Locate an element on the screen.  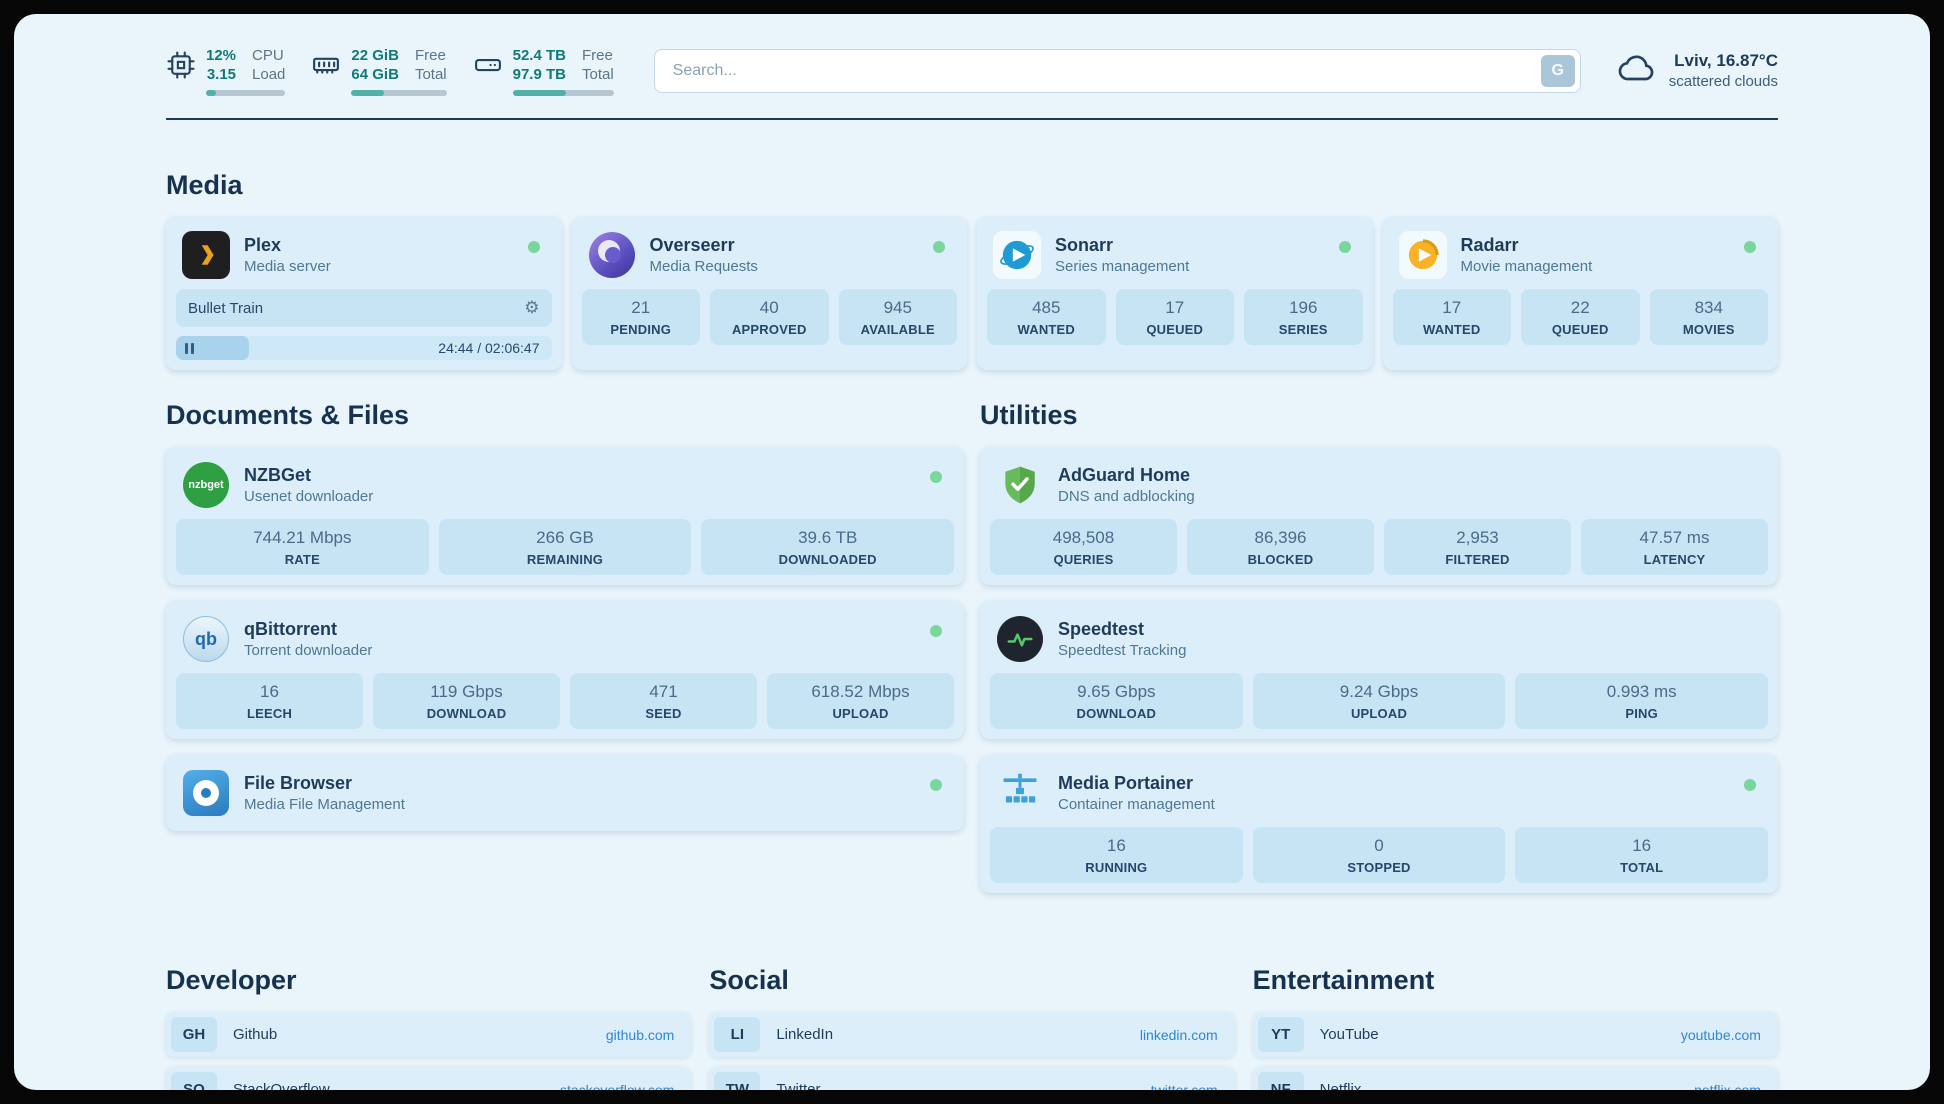
bookmark-twitter: TW Twitter twitter.com is located at coordinates (972, 1079).